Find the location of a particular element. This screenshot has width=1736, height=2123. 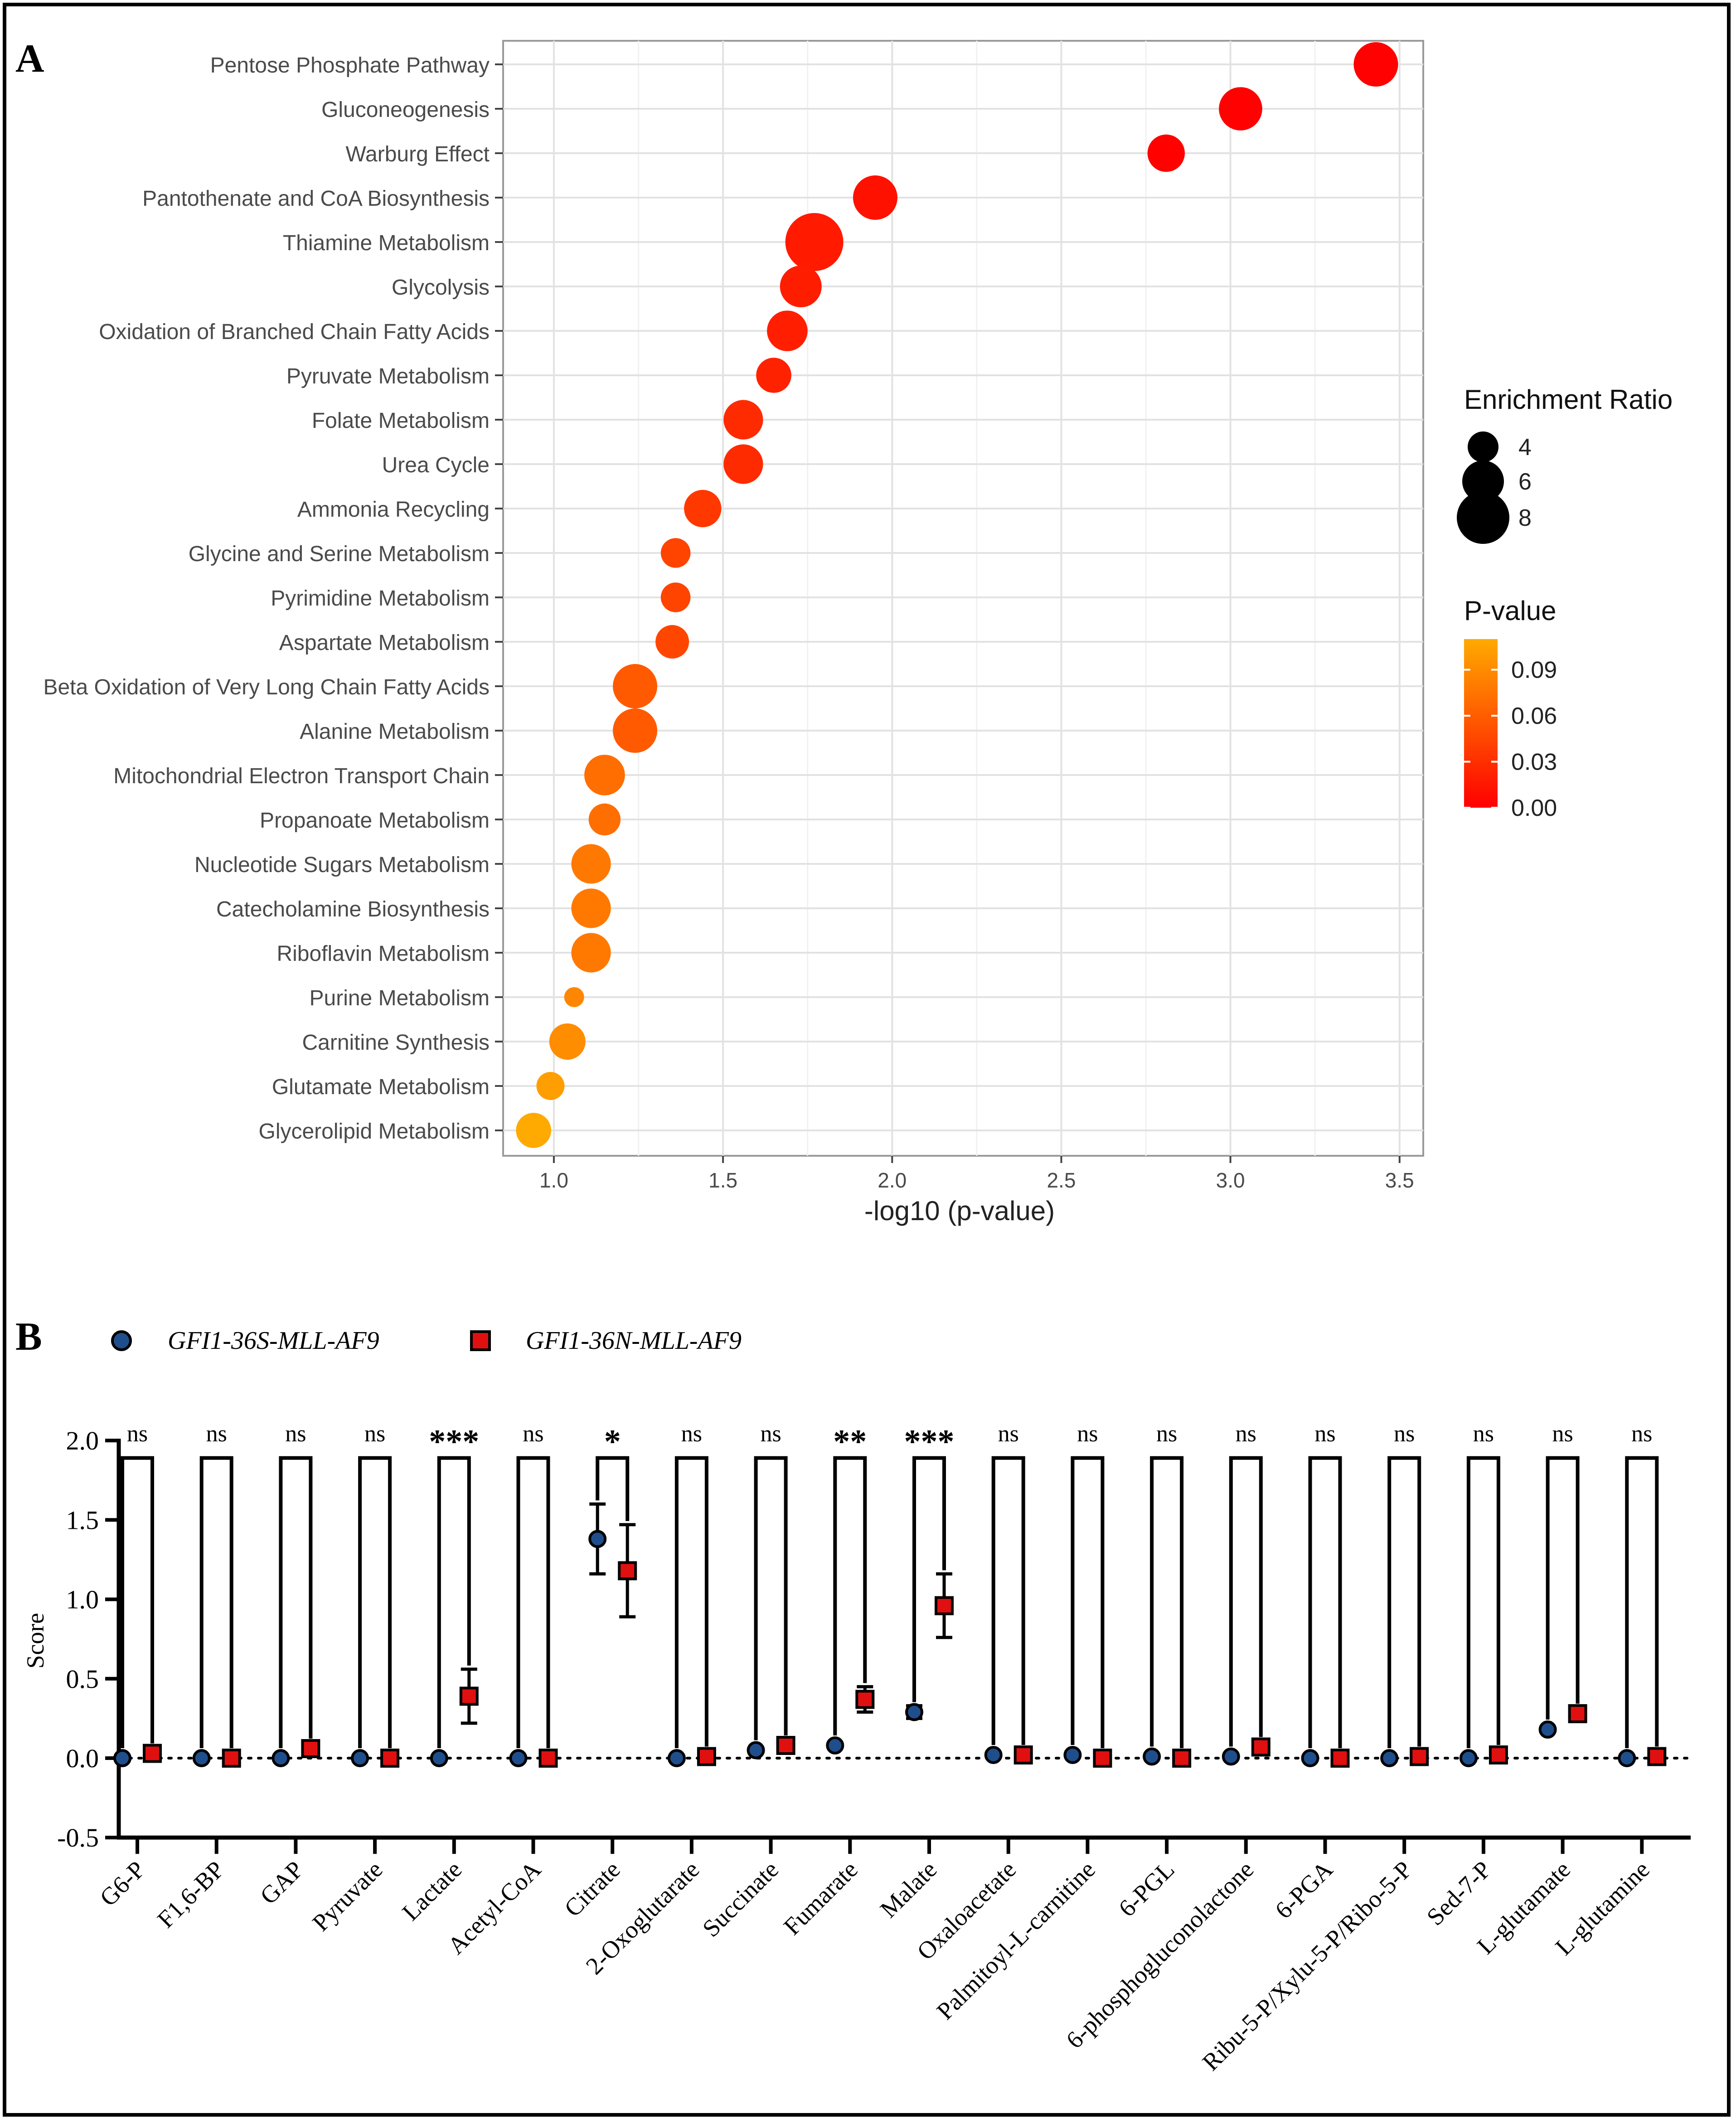

pathway-label: Ammonia Recycling is located at coordinates (393, 510).